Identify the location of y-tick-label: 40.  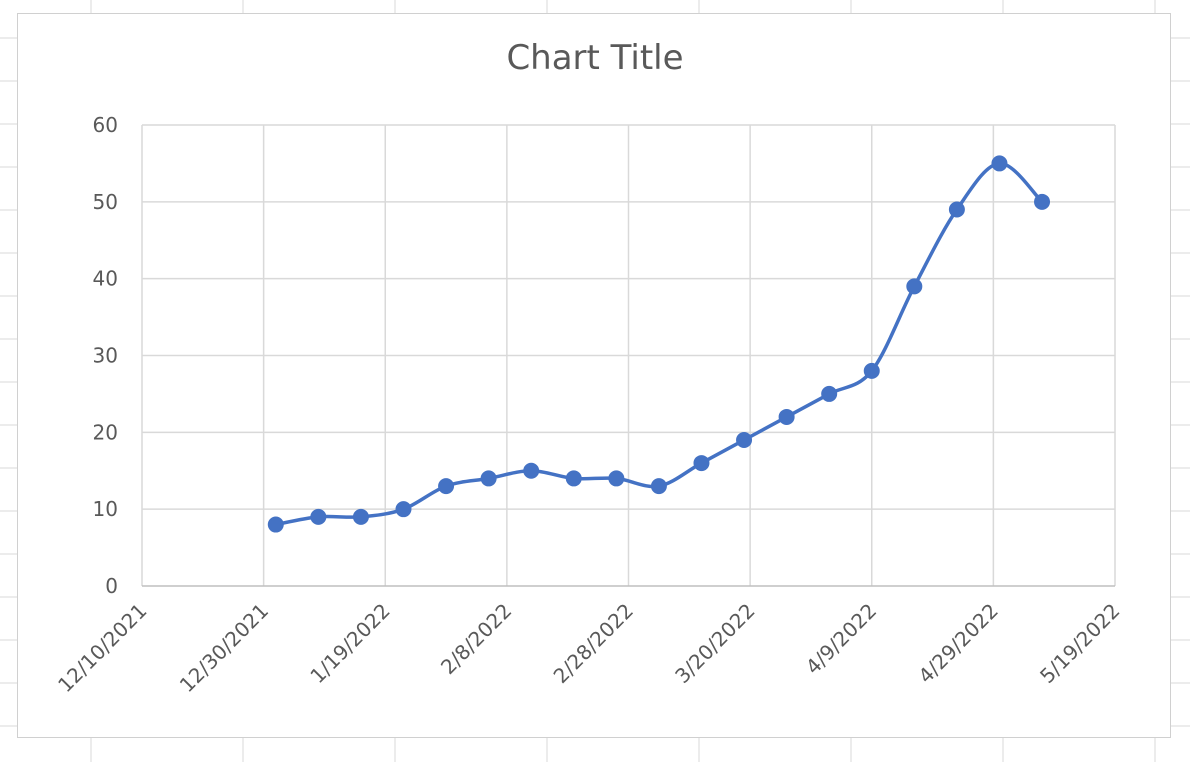
(105, 279).